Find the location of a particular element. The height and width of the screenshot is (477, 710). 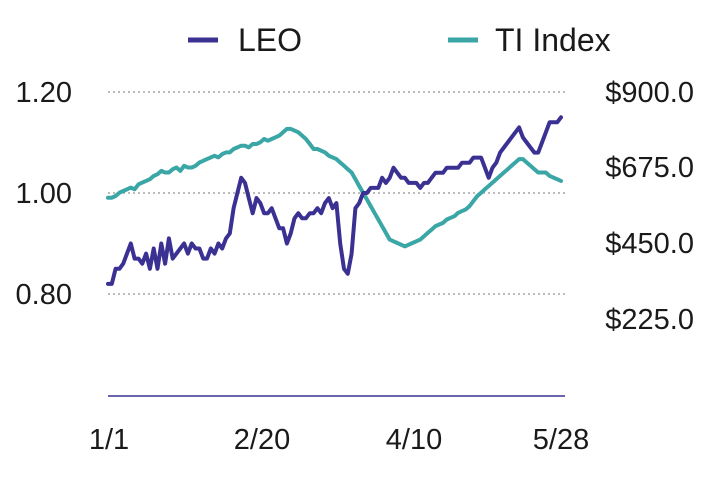

y-axis-left: 1.20 1.00 0.80 is located at coordinates (44, 194).